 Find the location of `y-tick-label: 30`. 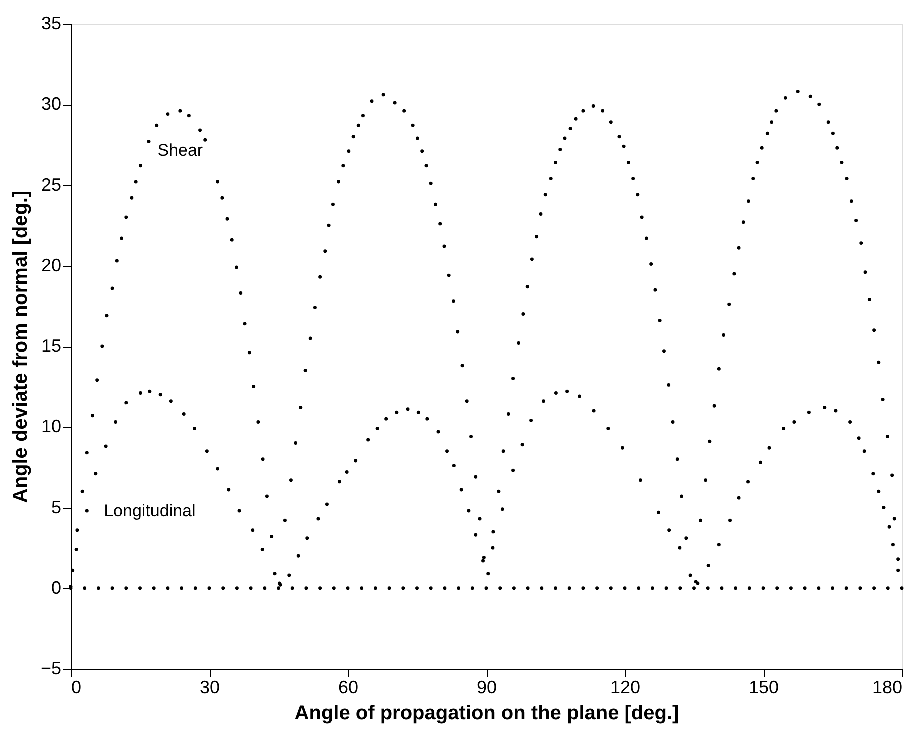

y-tick-label: 30 is located at coordinates (51, 104).